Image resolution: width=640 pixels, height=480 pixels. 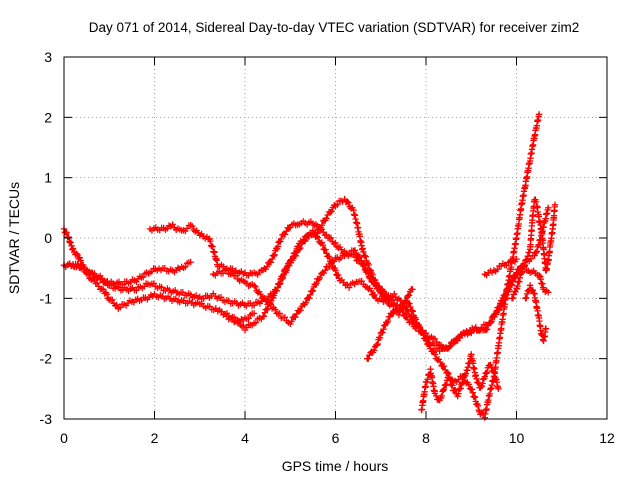 What do you see at coordinates (14, 238) in the screenshot?
I see `y-axis-label: SDTVAR / TECUs` at bounding box center [14, 238].